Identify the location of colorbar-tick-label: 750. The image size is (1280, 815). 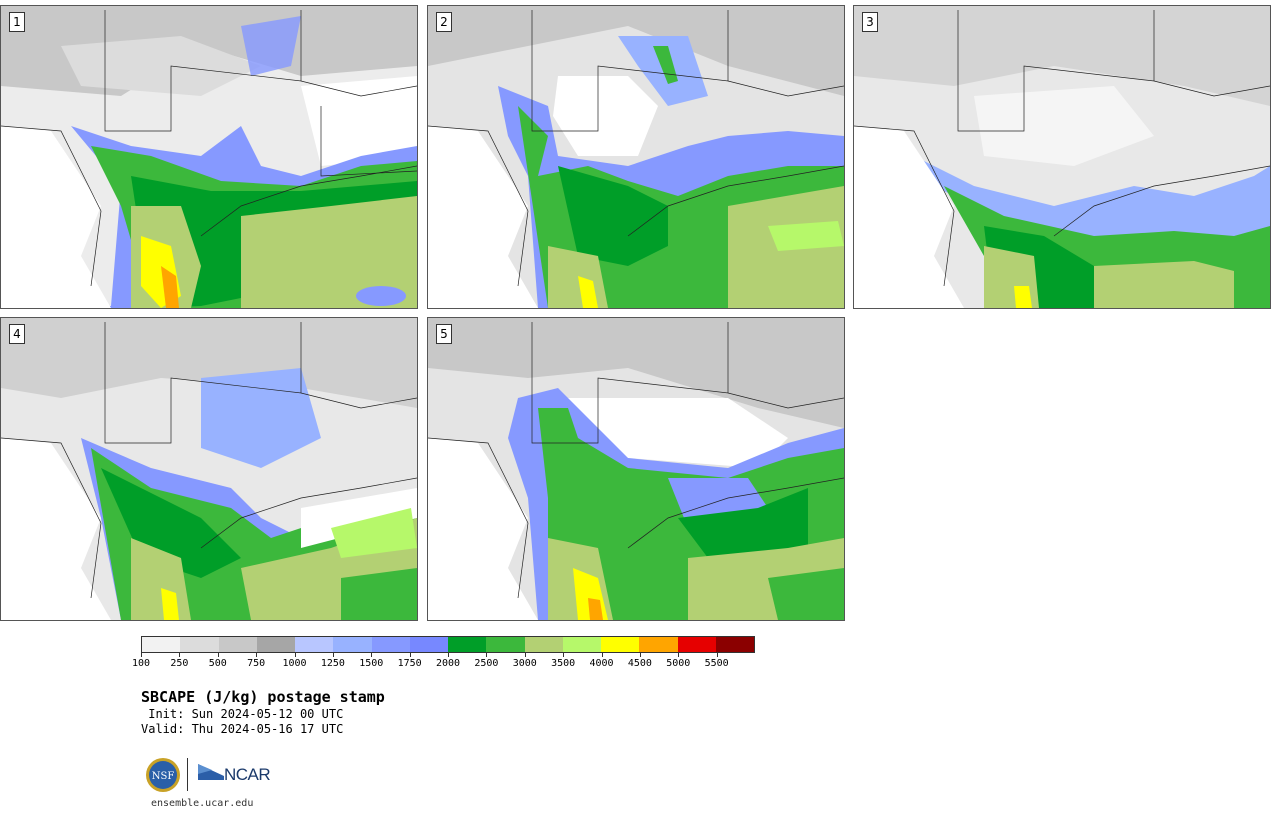
(256, 663).